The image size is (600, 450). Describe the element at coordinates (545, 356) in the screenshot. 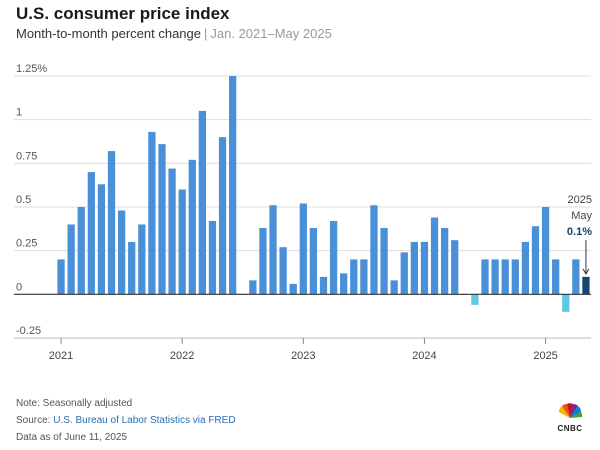

I see `x-tick-label: 2025` at that location.